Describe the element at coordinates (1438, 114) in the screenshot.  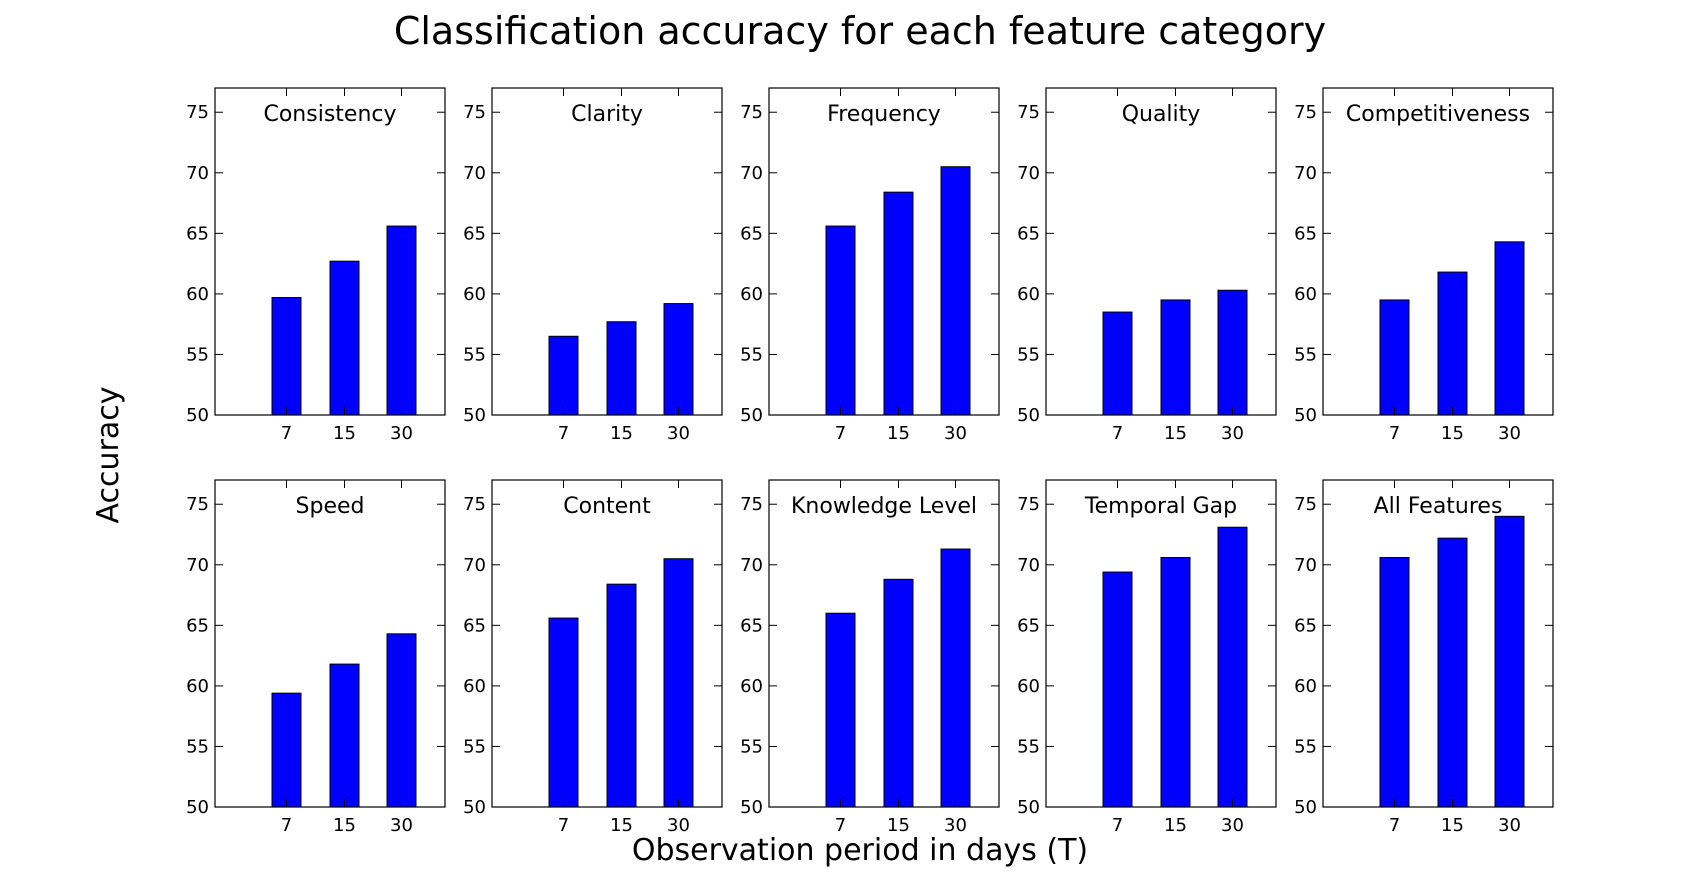
I see `panel-title: Competitiveness` at that location.